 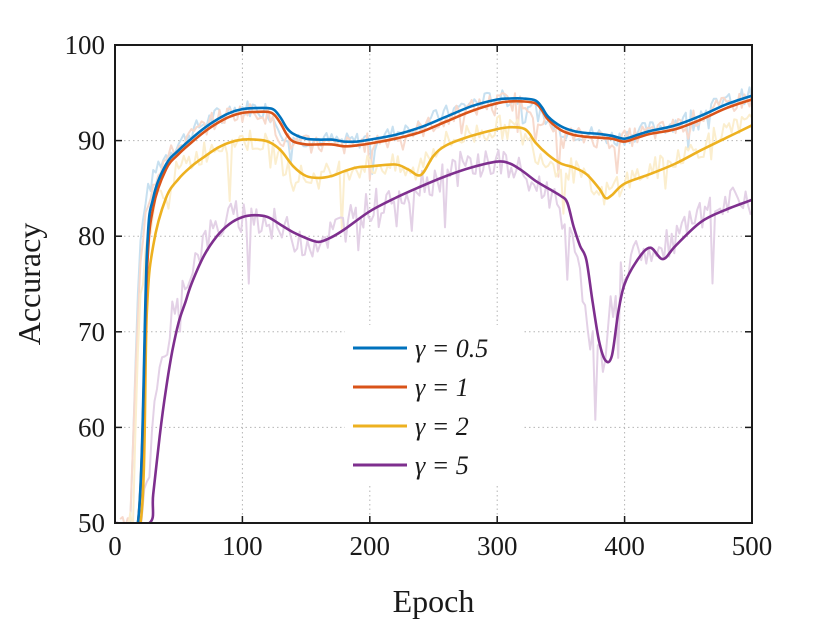 What do you see at coordinates (442, 465) in the screenshot?
I see `legend-label: γ = 5` at bounding box center [442, 465].